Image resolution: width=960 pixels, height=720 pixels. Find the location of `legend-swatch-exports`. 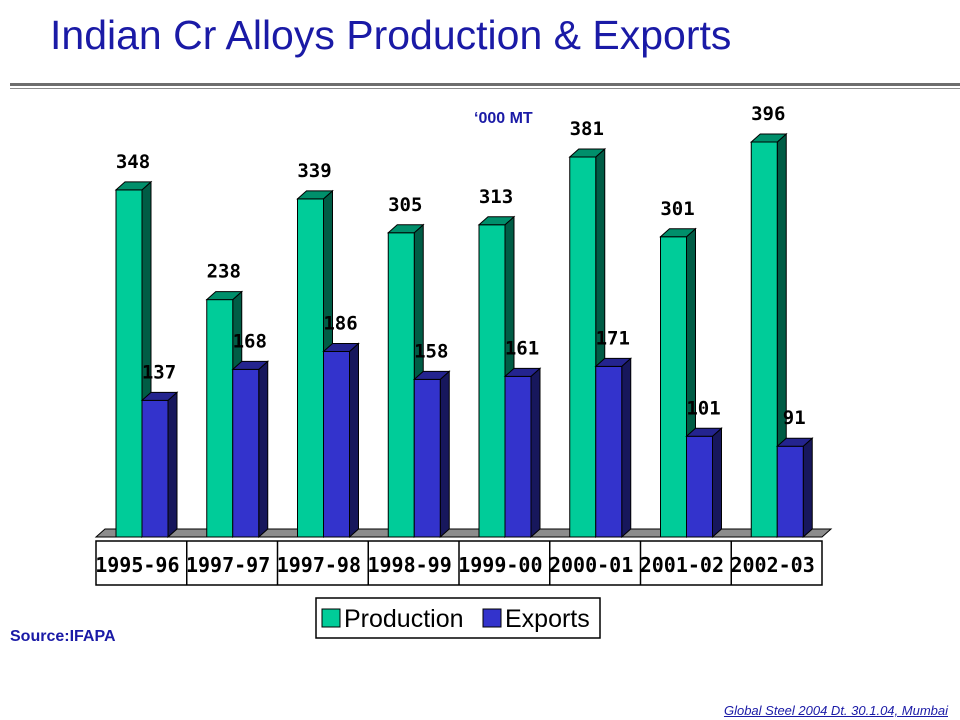

legend-swatch-exports is located at coordinates (492, 618).